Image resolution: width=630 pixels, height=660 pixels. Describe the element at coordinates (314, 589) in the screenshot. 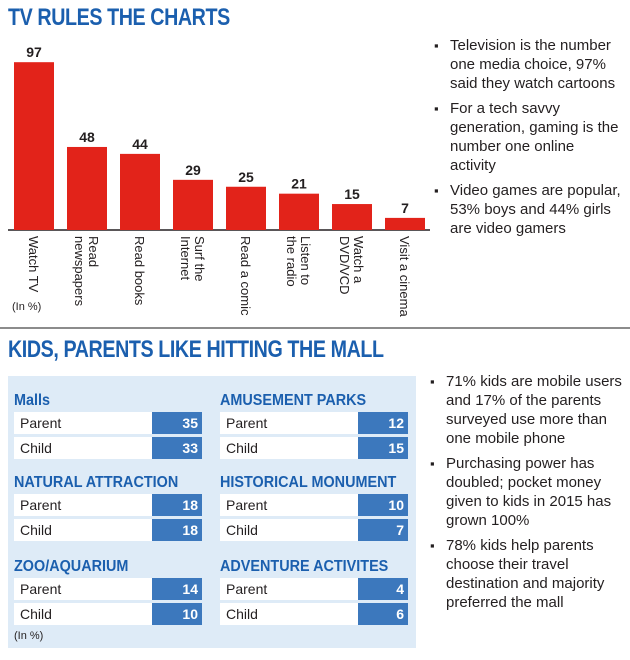

I see `table-row: Parent 4` at that location.